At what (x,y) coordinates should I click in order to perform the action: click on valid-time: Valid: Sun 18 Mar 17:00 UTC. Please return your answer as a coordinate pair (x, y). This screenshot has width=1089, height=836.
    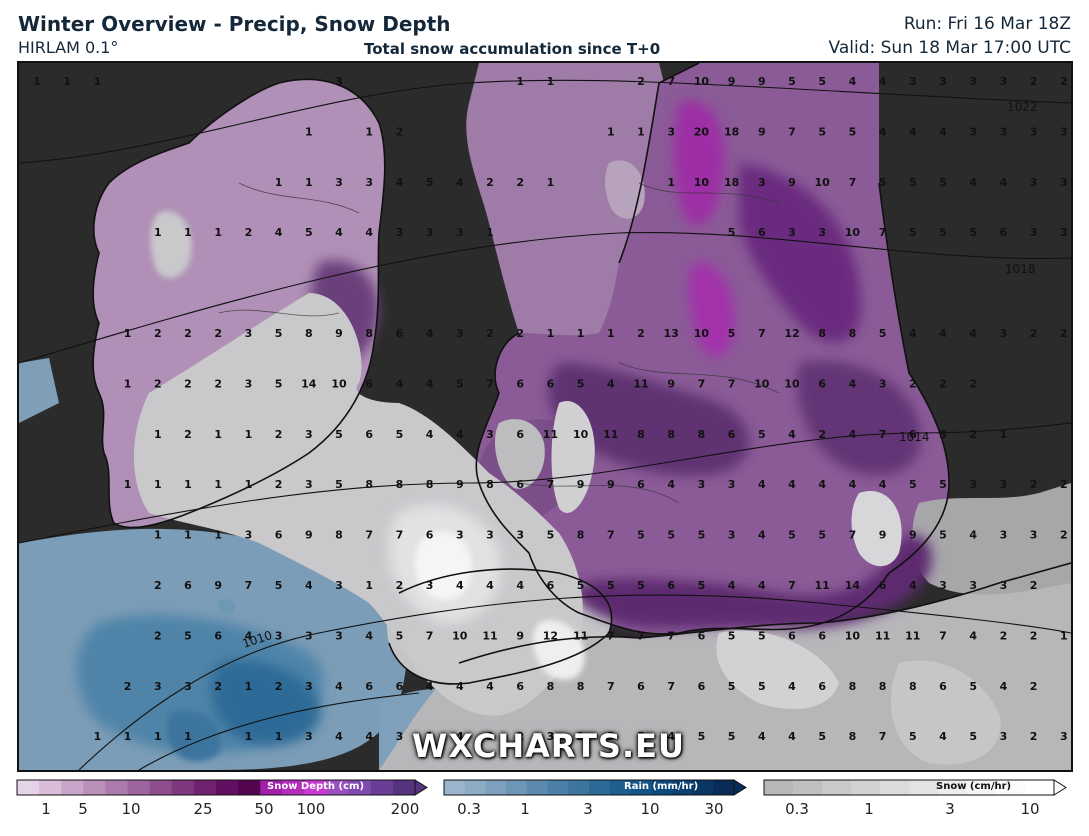
    Looking at the image, I should click on (949, 48).